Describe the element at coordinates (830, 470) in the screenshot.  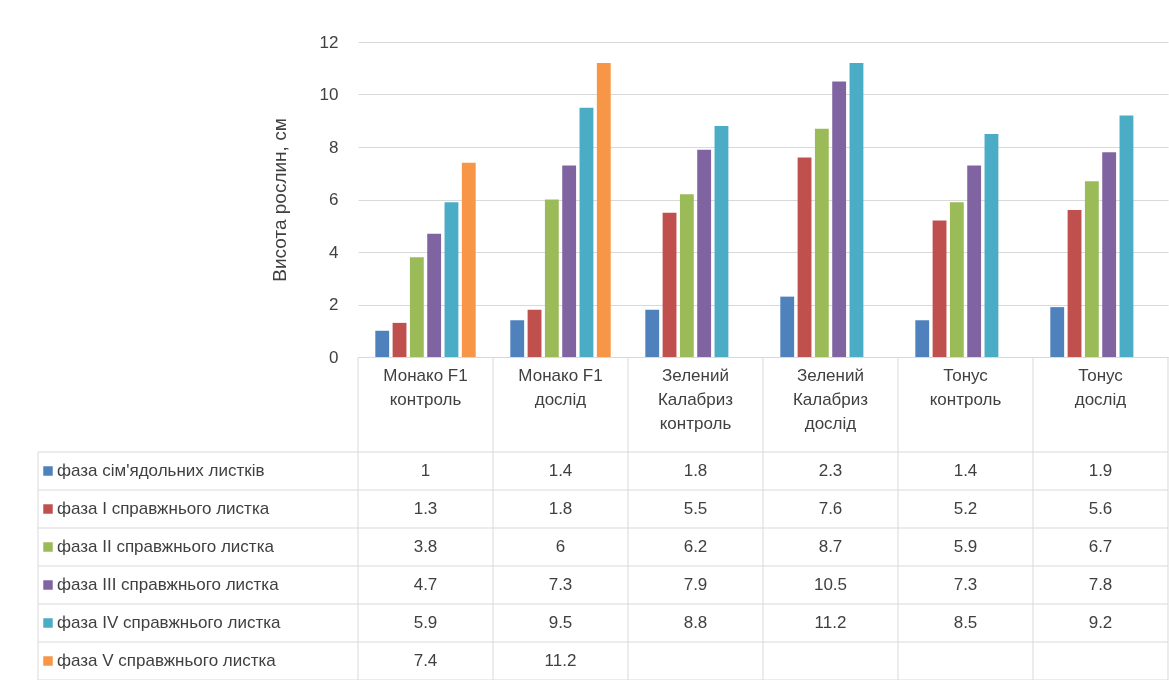
I see `data-label: 2.3` at that location.